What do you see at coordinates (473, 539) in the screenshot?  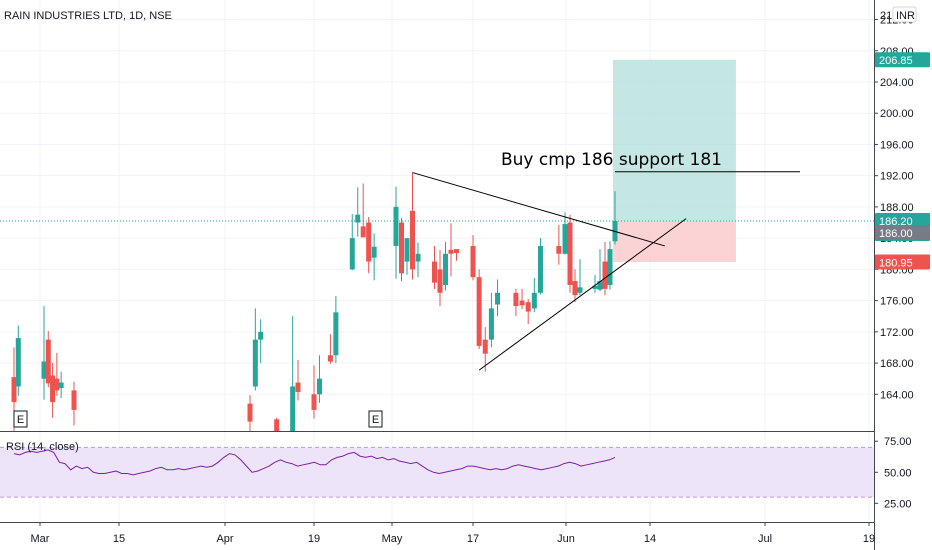 I see `time-tick-label: 17` at bounding box center [473, 539].